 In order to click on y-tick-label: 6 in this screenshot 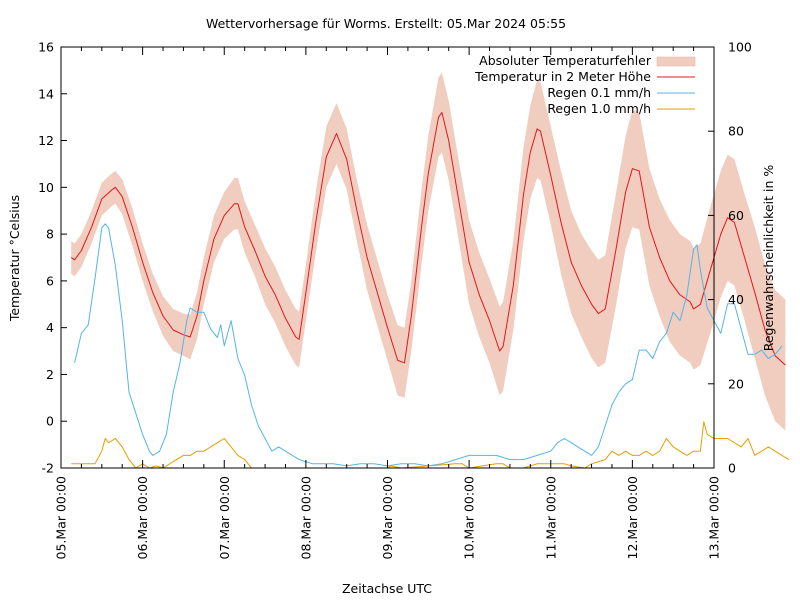, I will do `click(50, 280)`.